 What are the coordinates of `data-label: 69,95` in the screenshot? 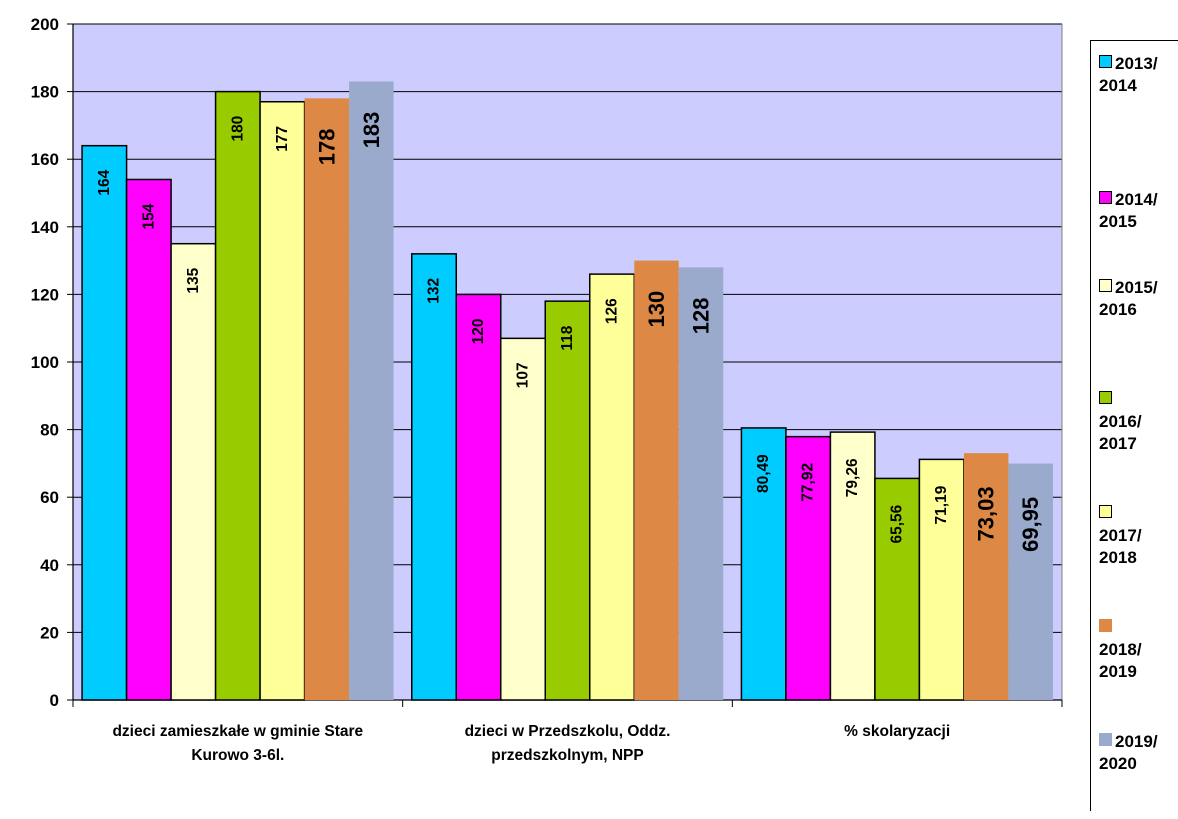 It's located at (1030, 524).